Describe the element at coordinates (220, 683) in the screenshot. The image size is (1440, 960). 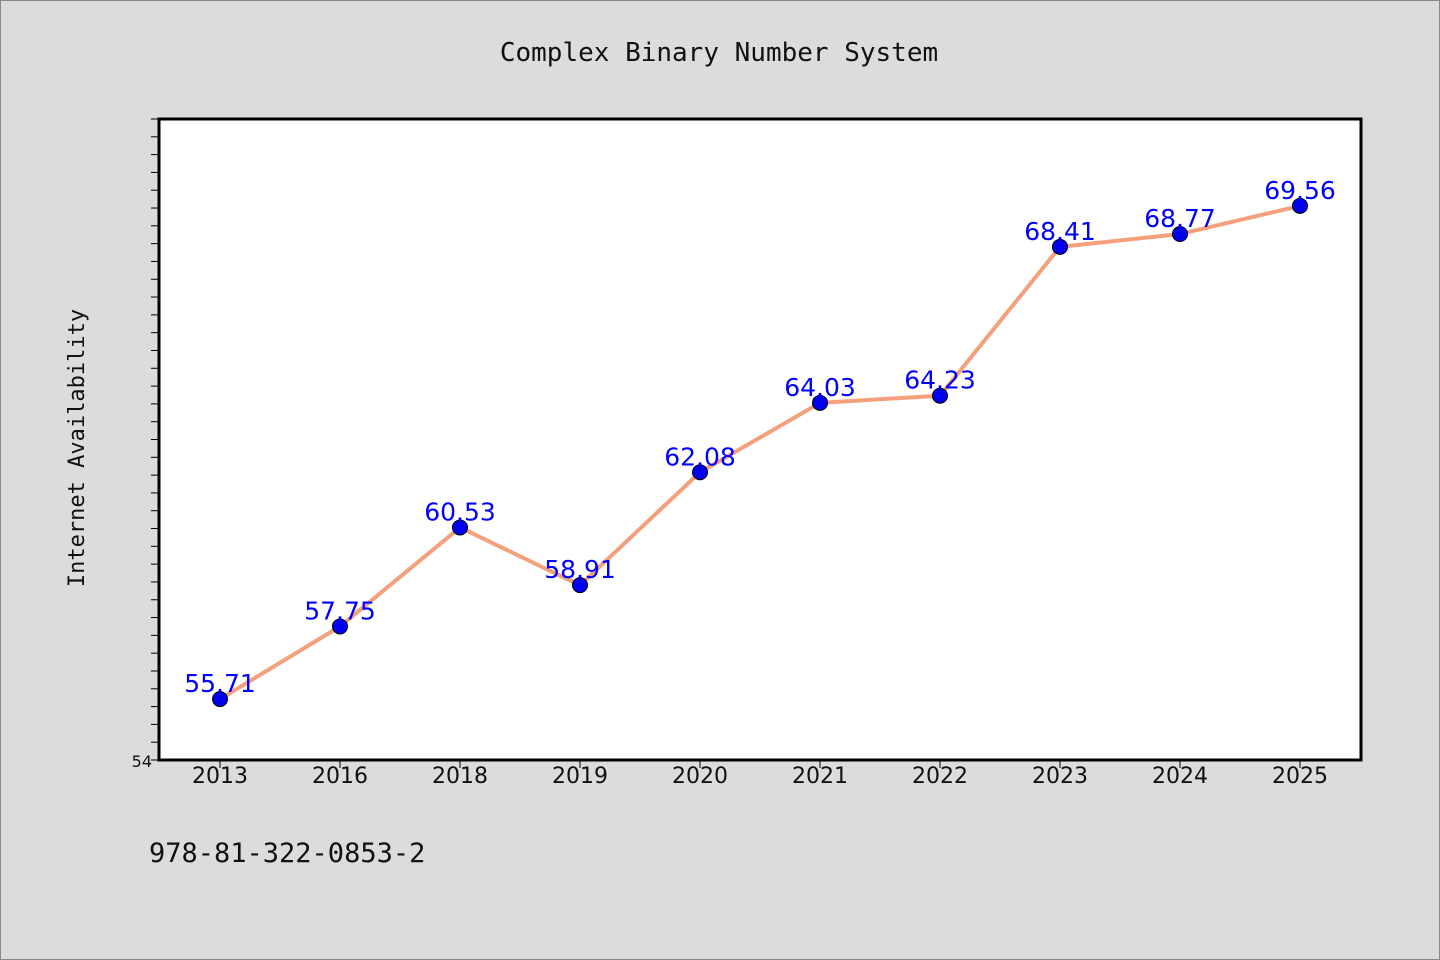
I see `data-label: 55.71` at that location.